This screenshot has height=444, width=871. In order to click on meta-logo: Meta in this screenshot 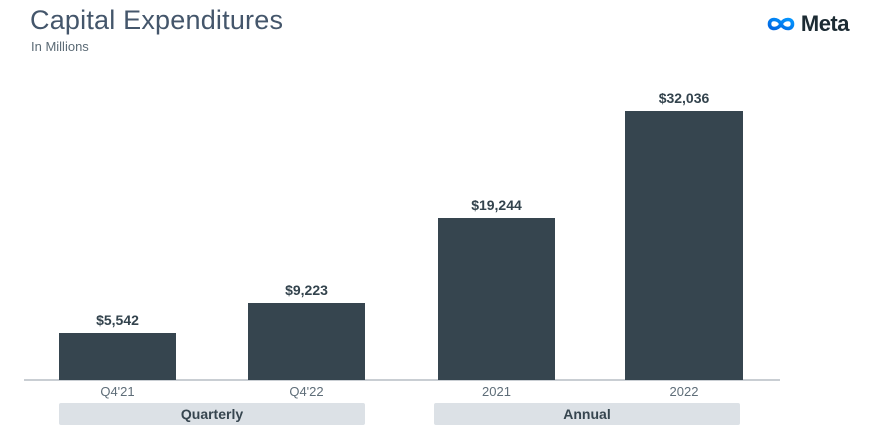, I will do `click(807, 24)`.